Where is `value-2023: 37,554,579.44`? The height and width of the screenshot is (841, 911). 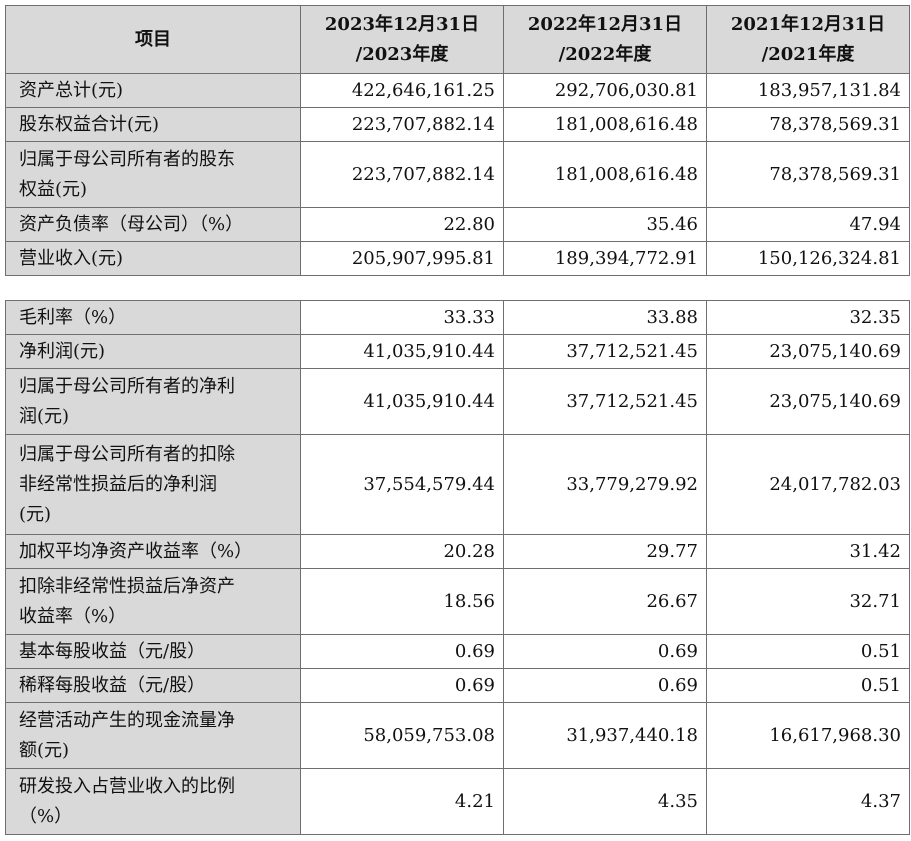
value-2023: 37,554,579.44 is located at coordinates (402, 484).